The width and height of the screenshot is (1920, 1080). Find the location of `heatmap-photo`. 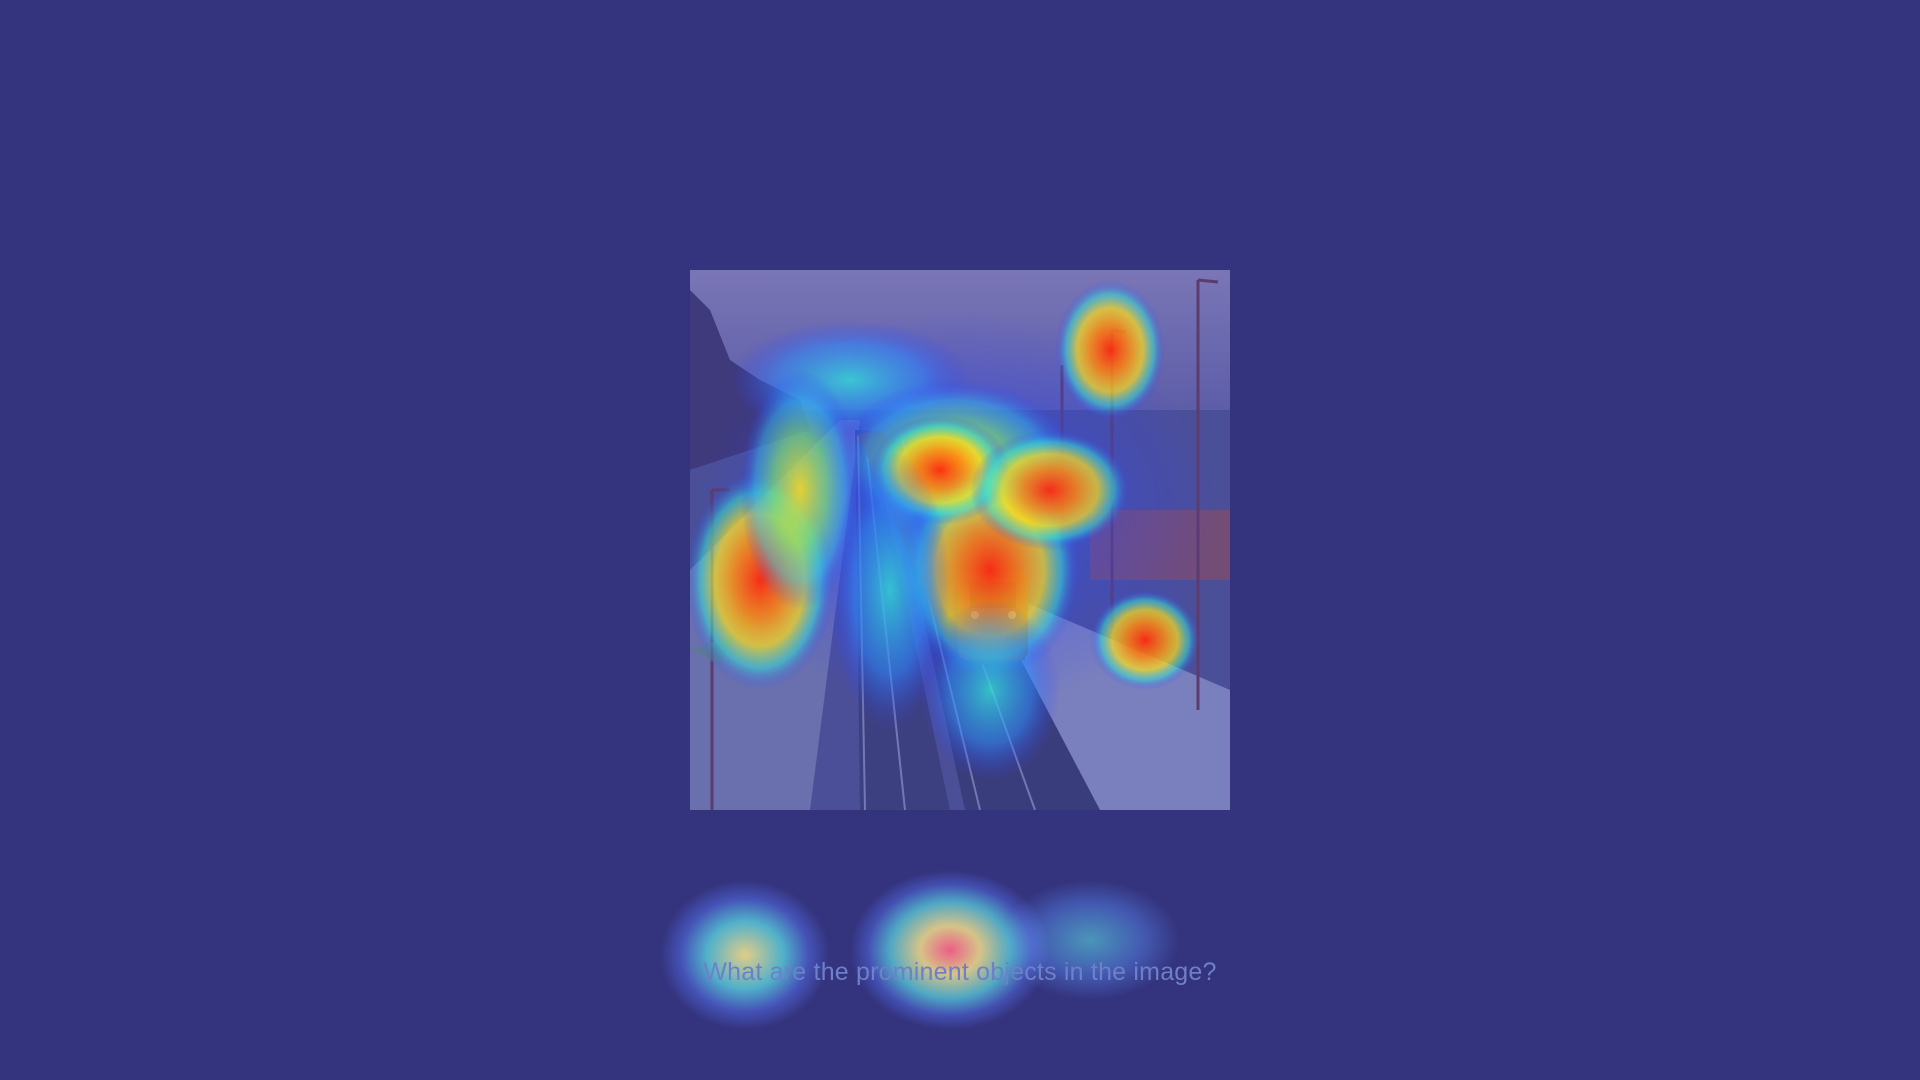

heatmap-photo is located at coordinates (960, 540).